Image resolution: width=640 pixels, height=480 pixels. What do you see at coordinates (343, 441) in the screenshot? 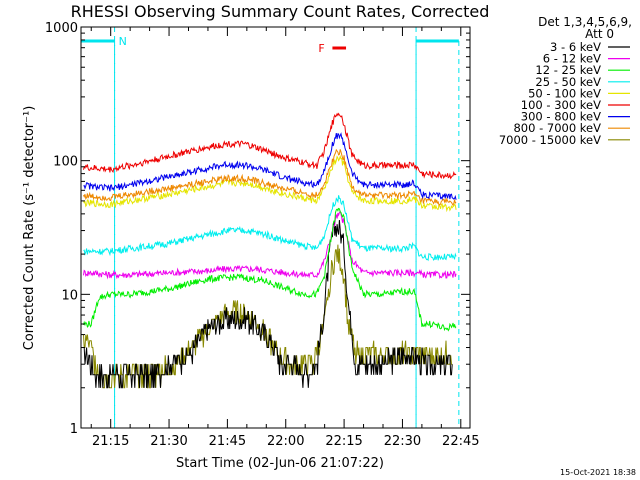
I see `x-tick-label: 22:15` at bounding box center [343, 441].